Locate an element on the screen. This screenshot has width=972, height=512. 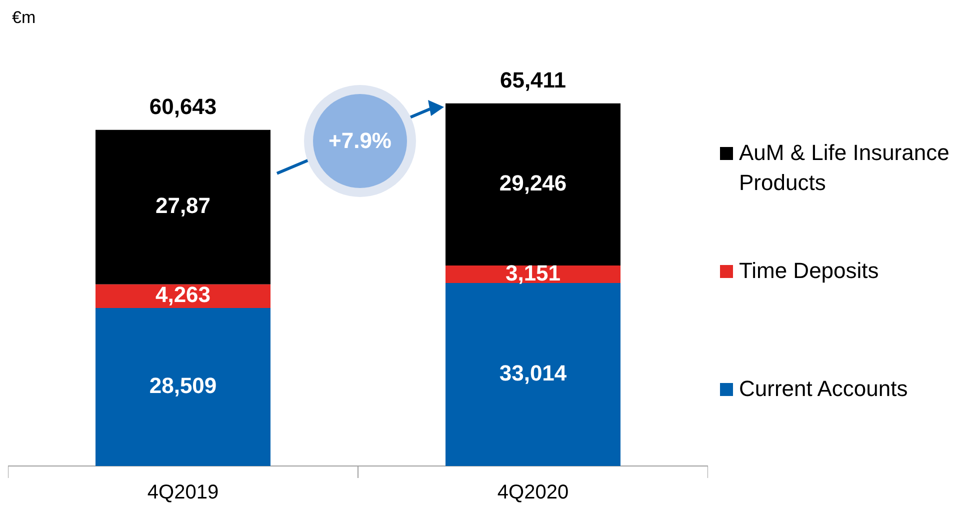
data-label: 29,246 is located at coordinates (533, 183).